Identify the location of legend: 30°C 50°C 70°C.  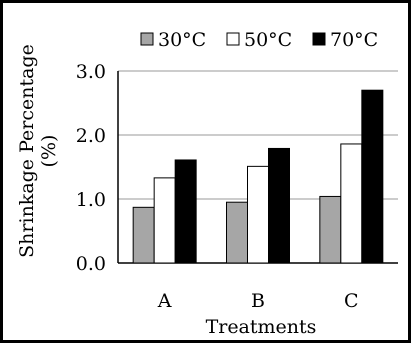
(259, 40).